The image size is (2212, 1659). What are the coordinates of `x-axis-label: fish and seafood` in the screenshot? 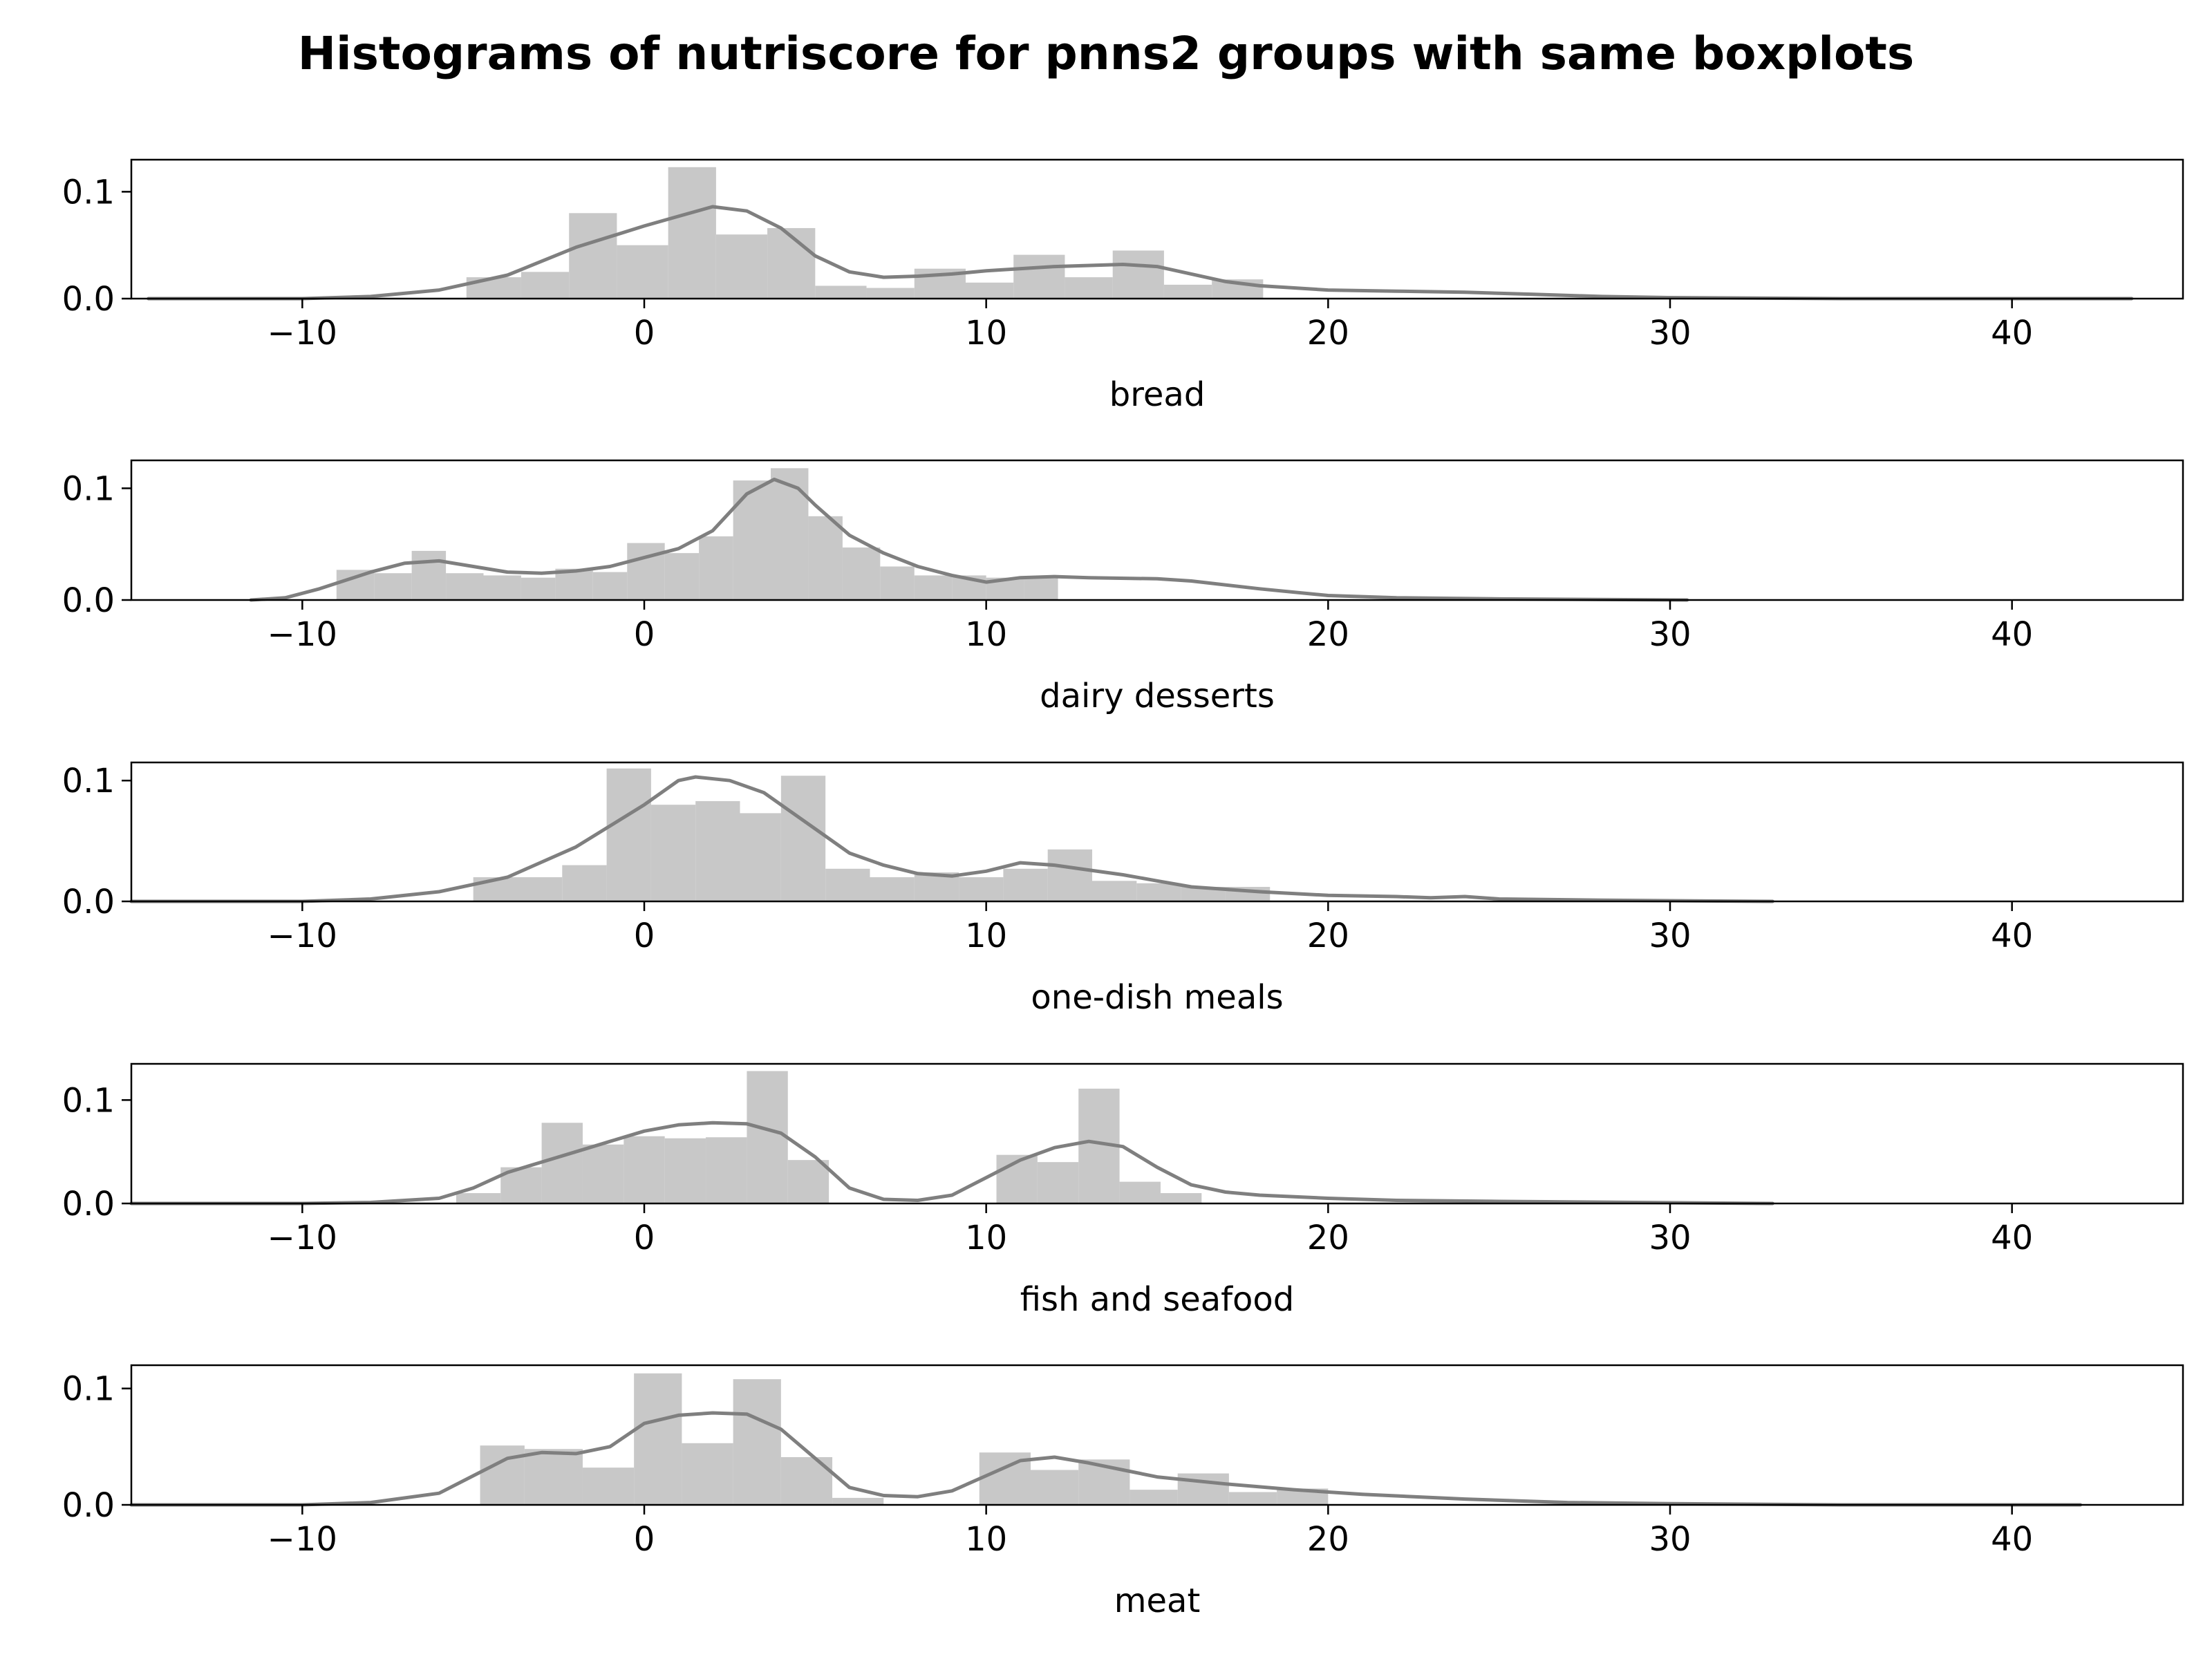 It's located at (1157, 1299).